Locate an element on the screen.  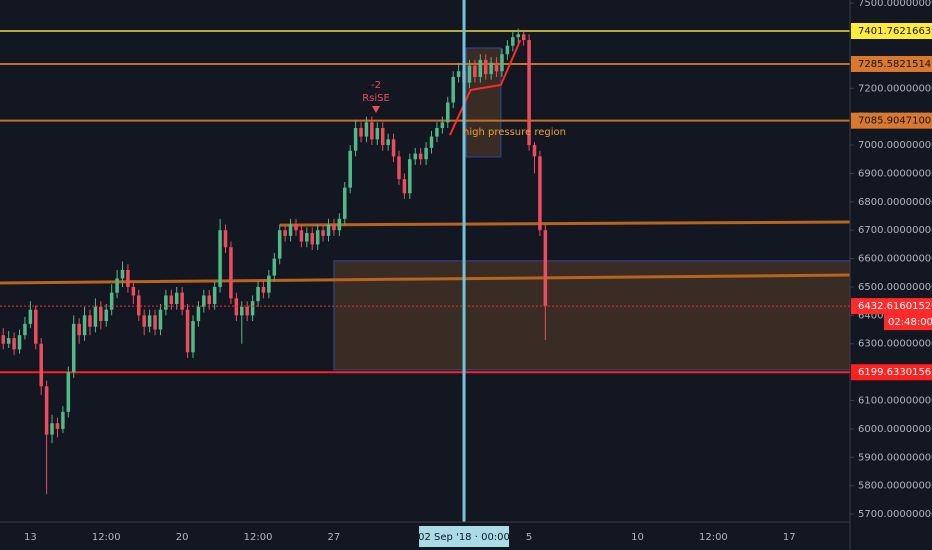
crosshair-label: 02 Sep '18 · 00:00 is located at coordinates (464, 537).